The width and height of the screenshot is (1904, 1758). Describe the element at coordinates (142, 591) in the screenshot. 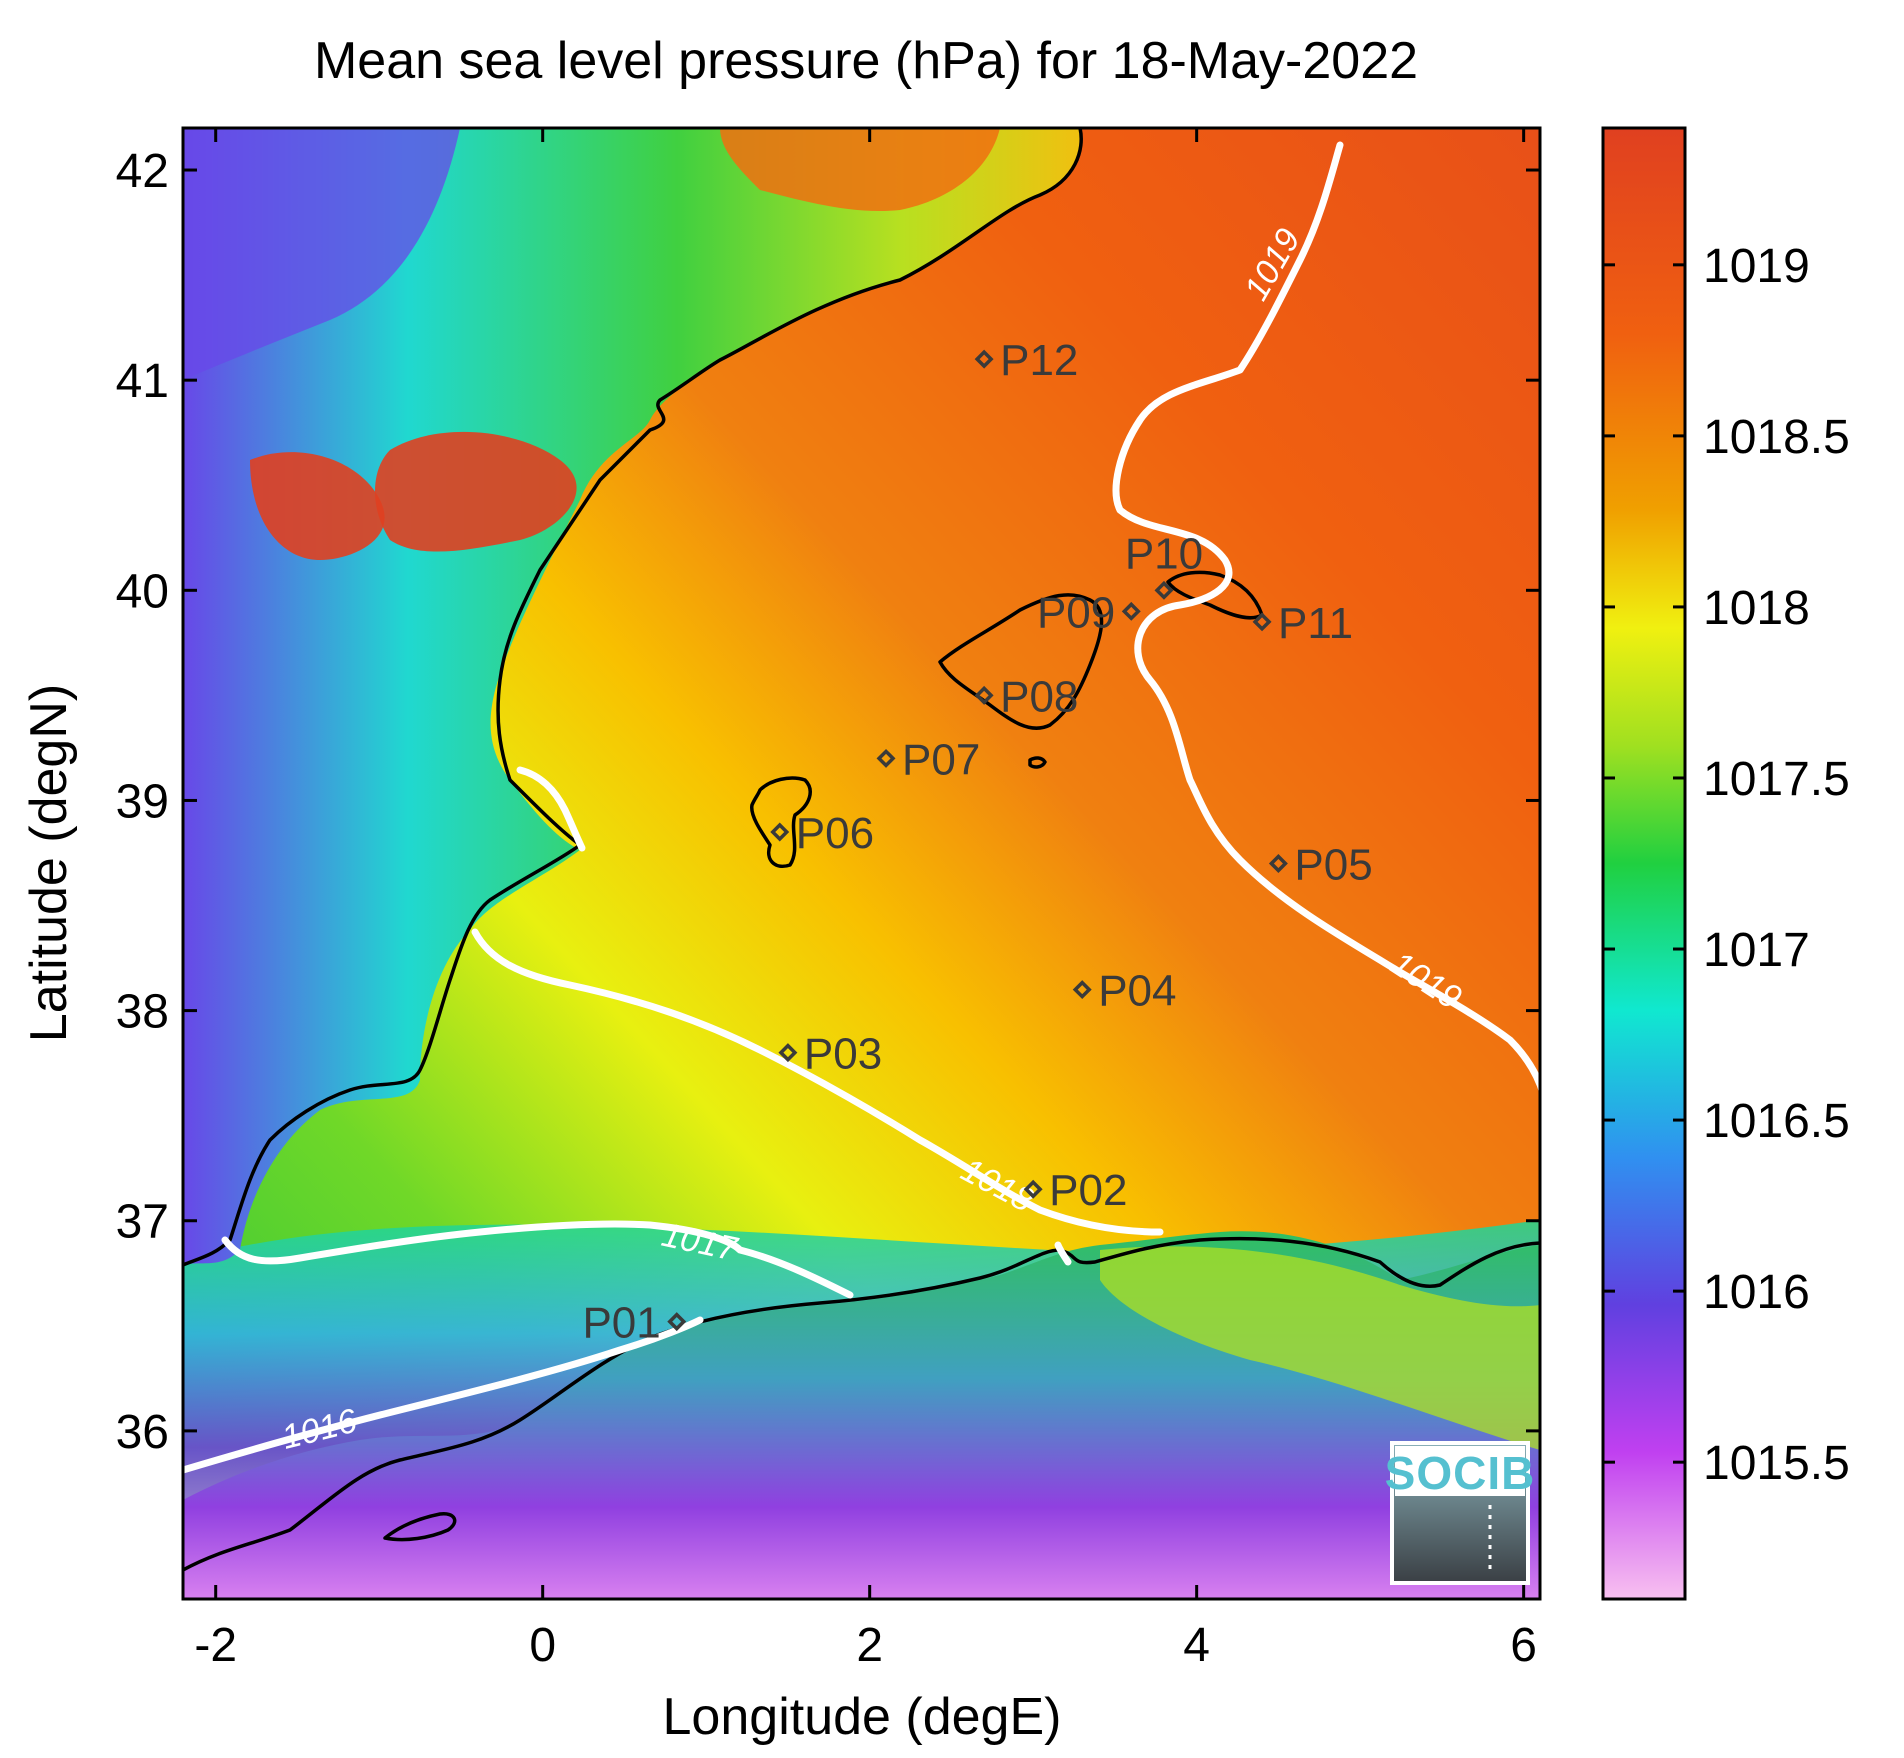

I see `y-tick-label: 40` at that location.